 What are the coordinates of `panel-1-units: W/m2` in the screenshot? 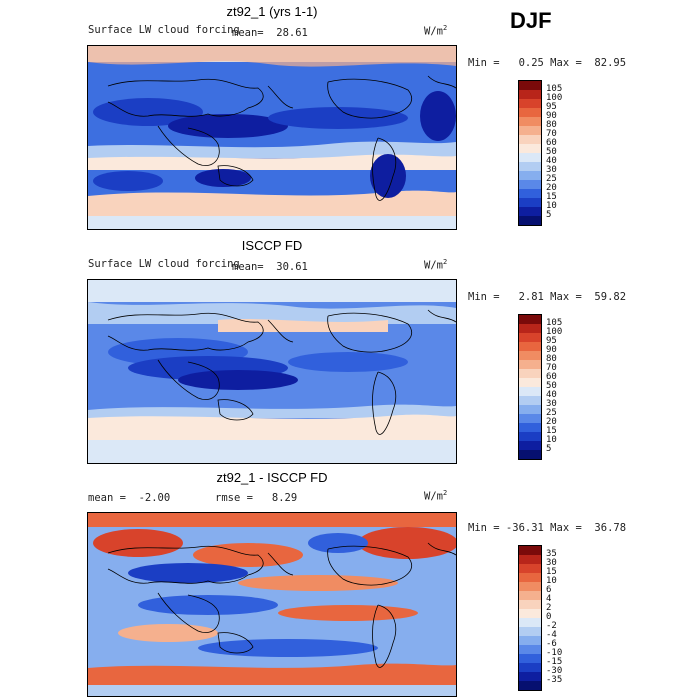 It's located at (436, 31).